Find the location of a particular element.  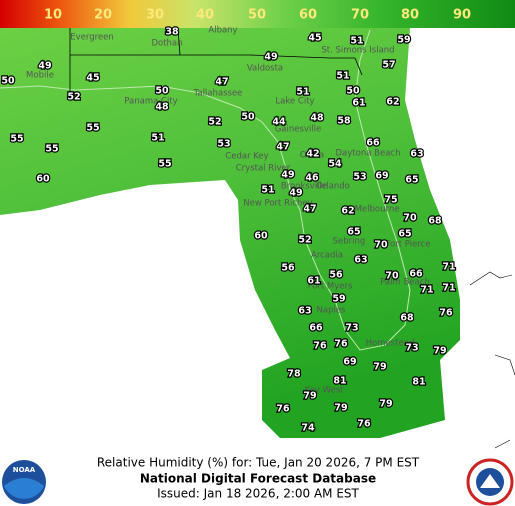

legend-label: 50 is located at coordinates (257, 15).